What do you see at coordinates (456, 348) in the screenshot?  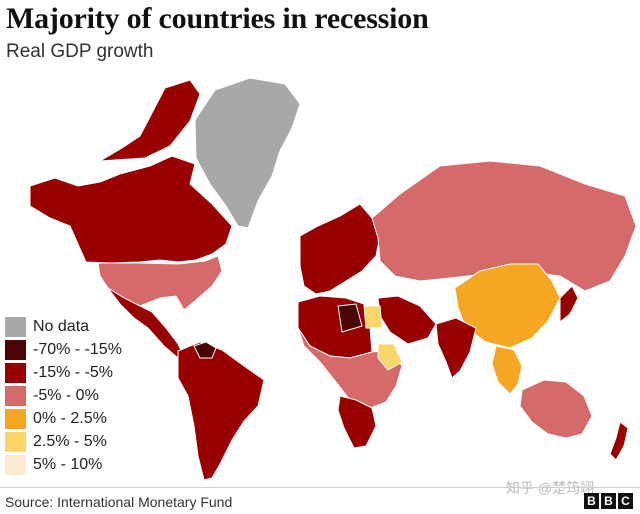 I see `region-india` at bounding box center [456, 348].